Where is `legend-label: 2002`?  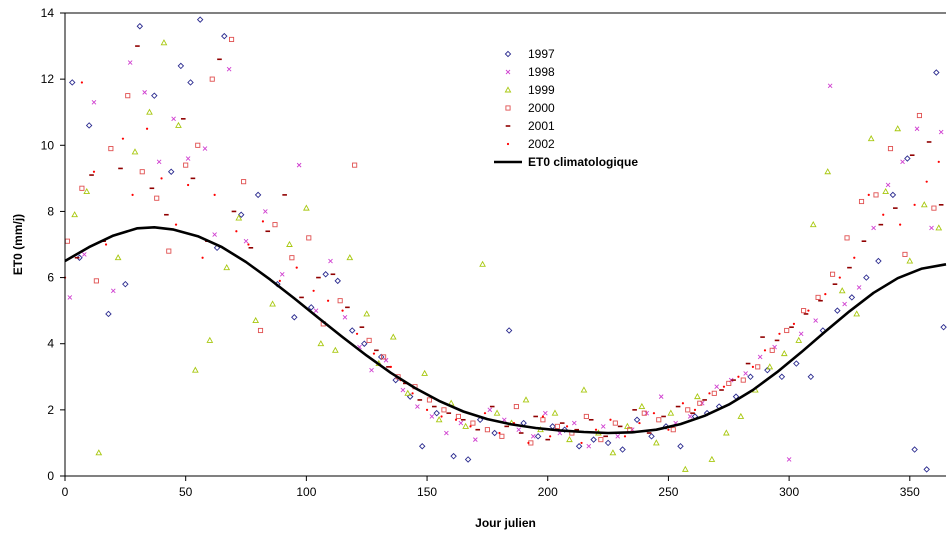 legend-label: 2002 is located at coordinates (541, 144).